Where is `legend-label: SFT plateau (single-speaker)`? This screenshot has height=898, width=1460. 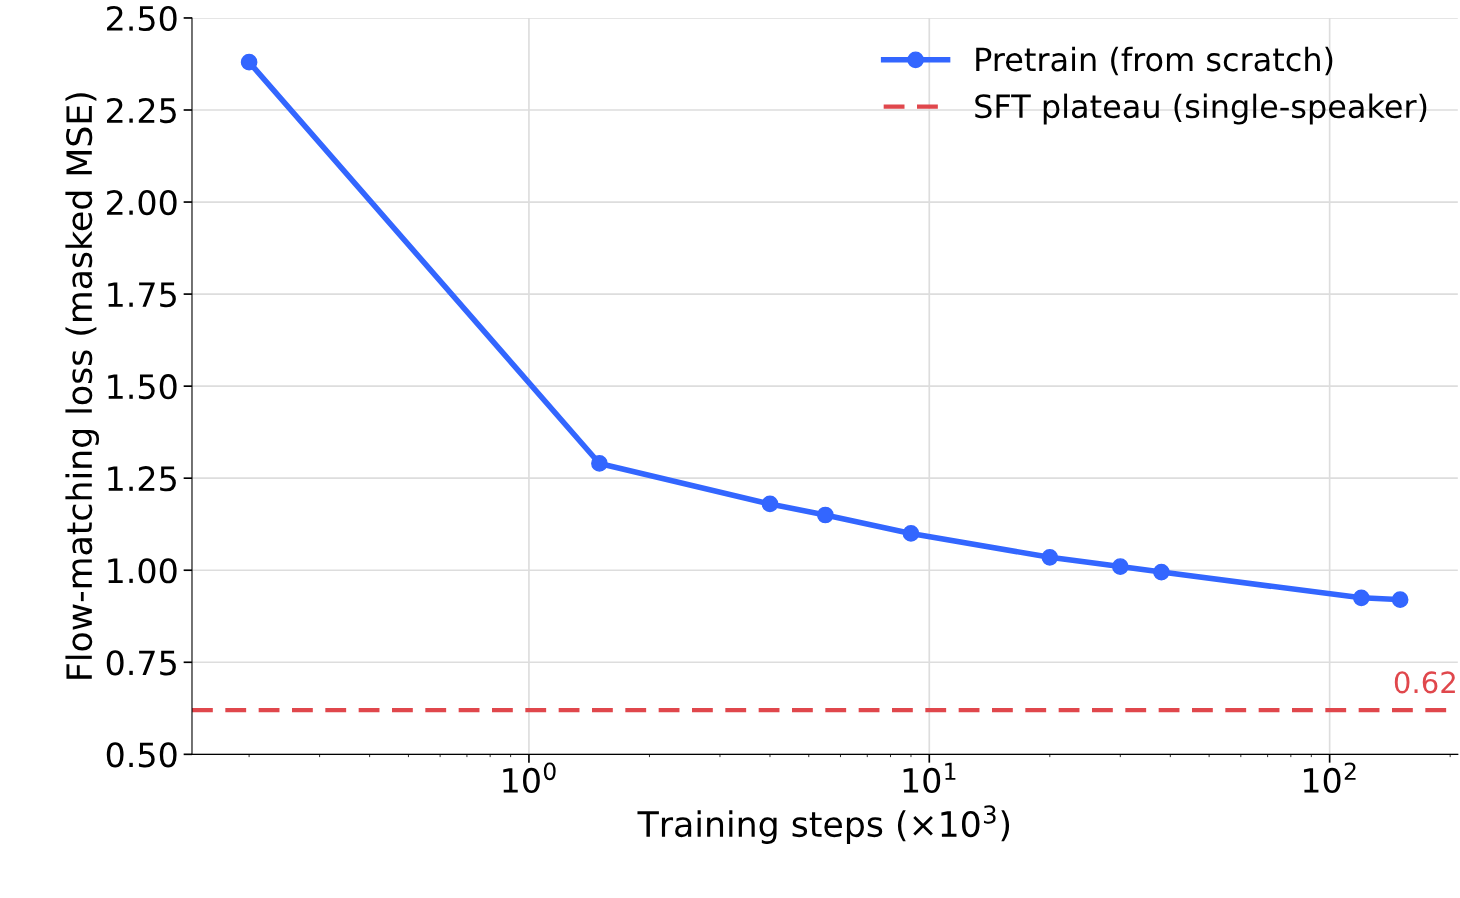 legend-label: SFT plateau (single-speaker) is located at coordinates (1201, 109).